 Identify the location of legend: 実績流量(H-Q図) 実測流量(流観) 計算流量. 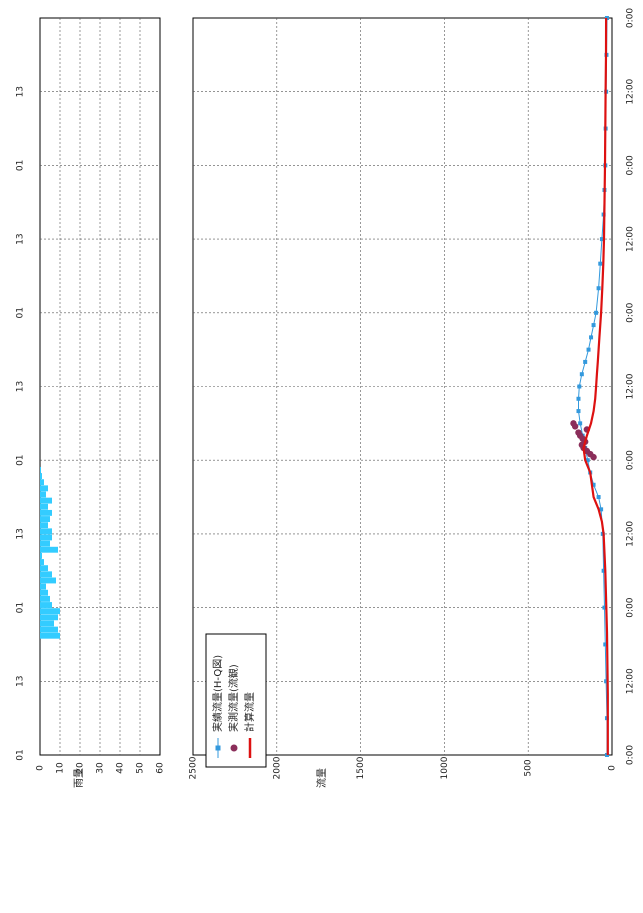
(236, 700).